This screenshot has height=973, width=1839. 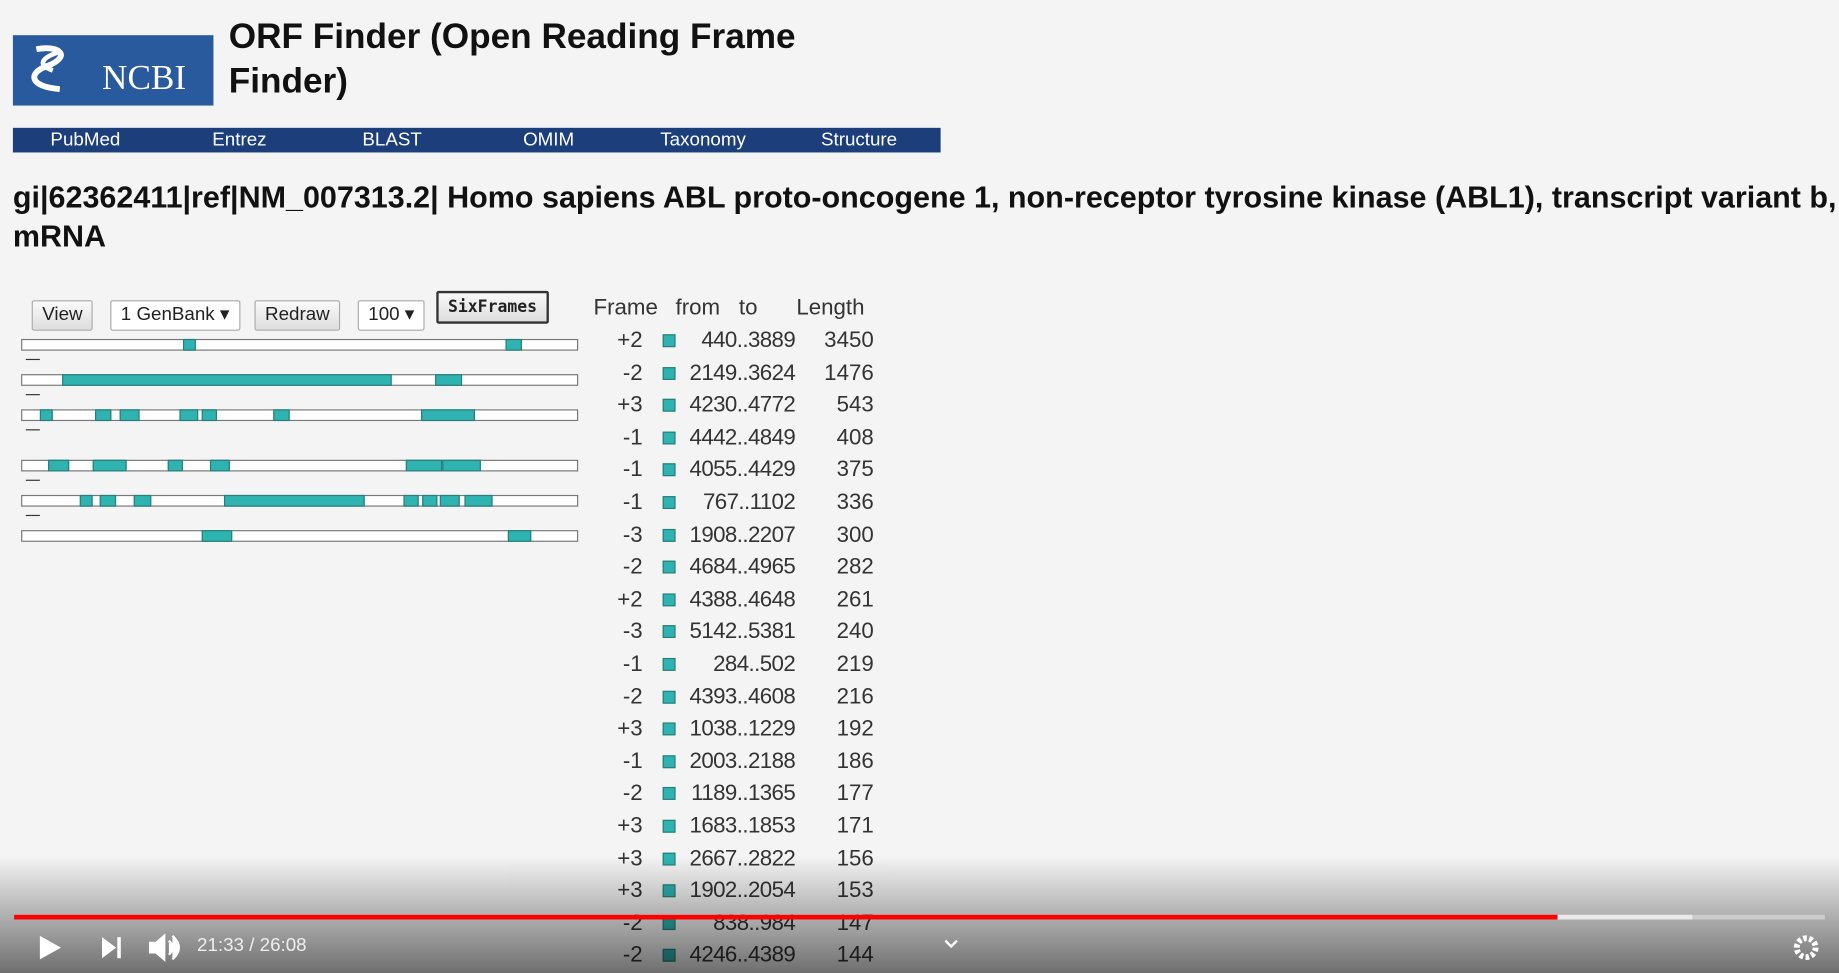 I want to click on frame-cell: -3, so click(x=632, y=535).